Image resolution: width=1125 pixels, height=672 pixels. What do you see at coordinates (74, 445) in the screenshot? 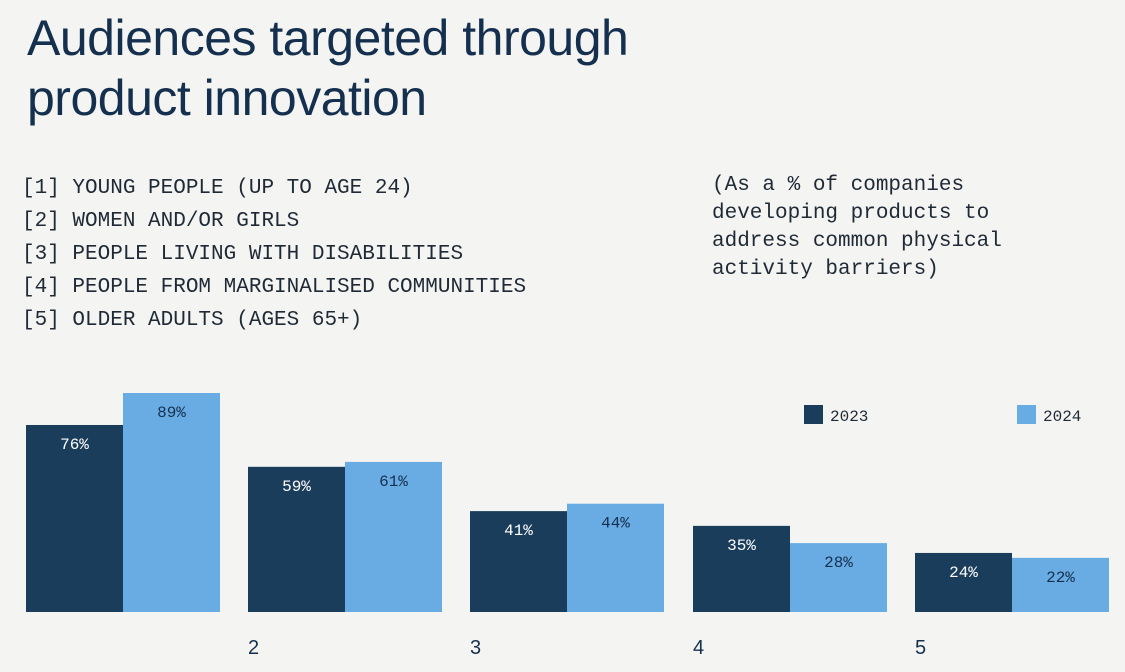
I see `bar-value-label: 76%` at bounding box center [74, 445].